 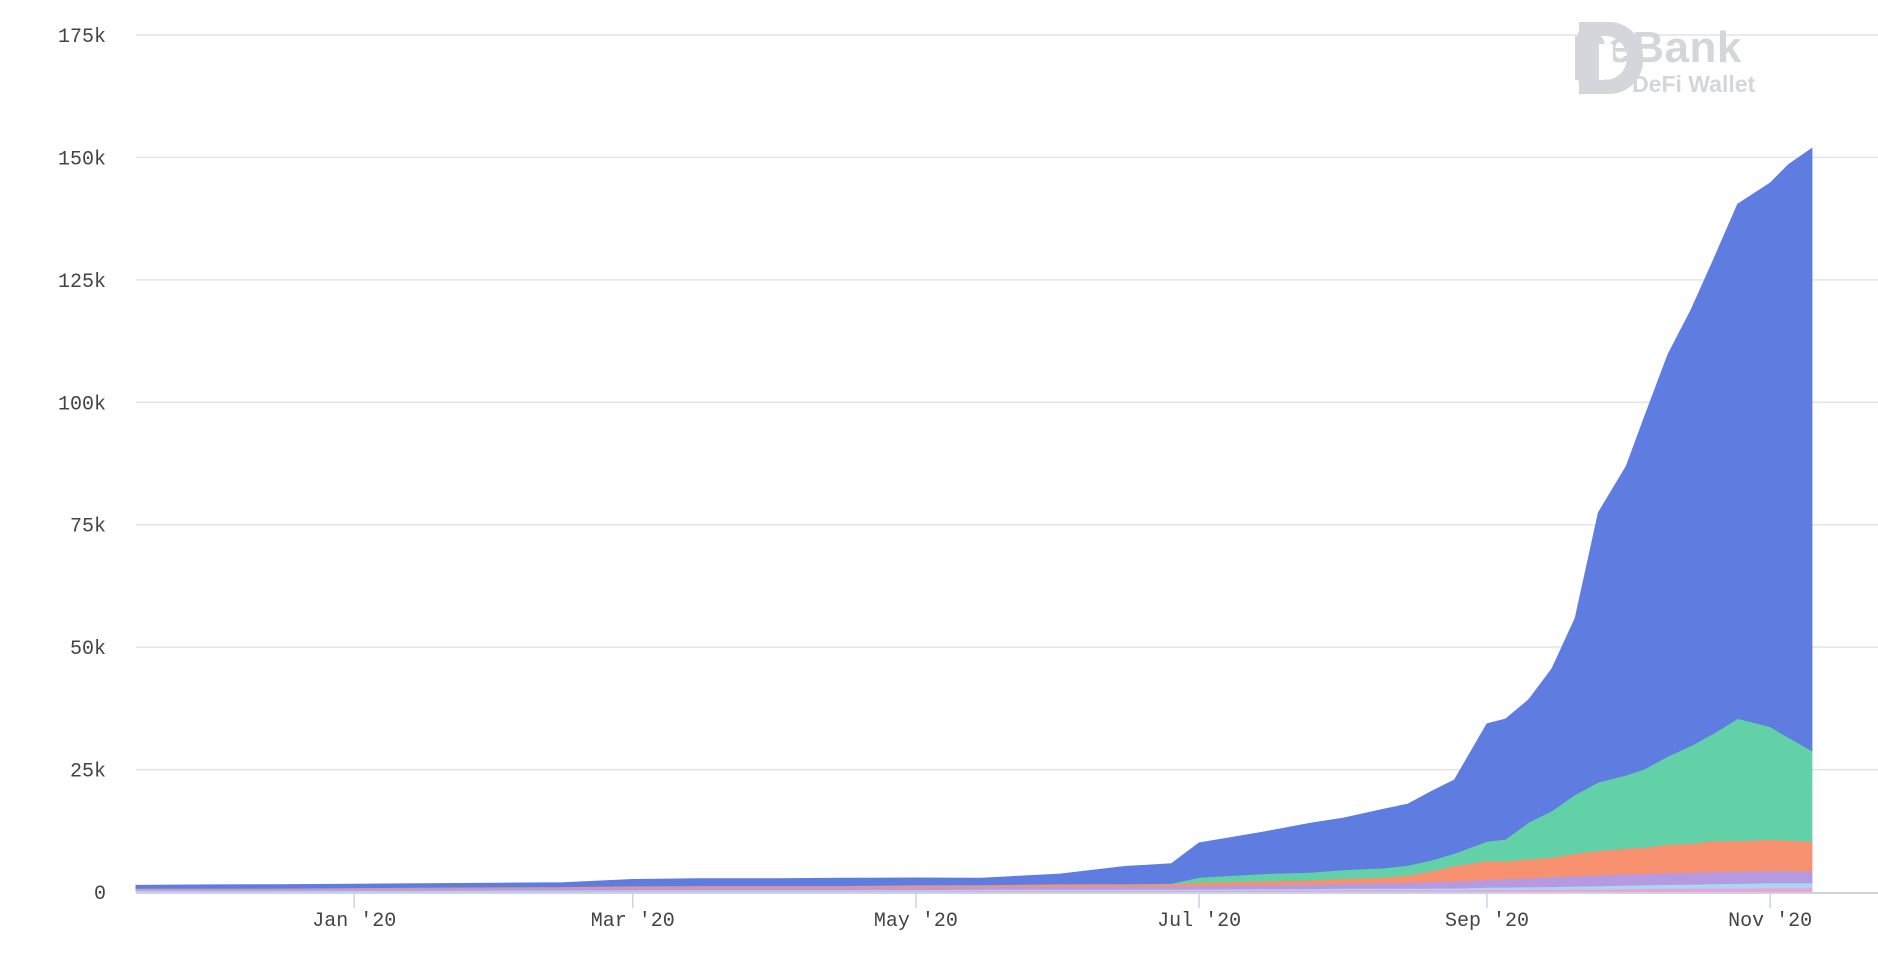 I want to click on y-tick-label: 75k, so click(x=88, y=527).